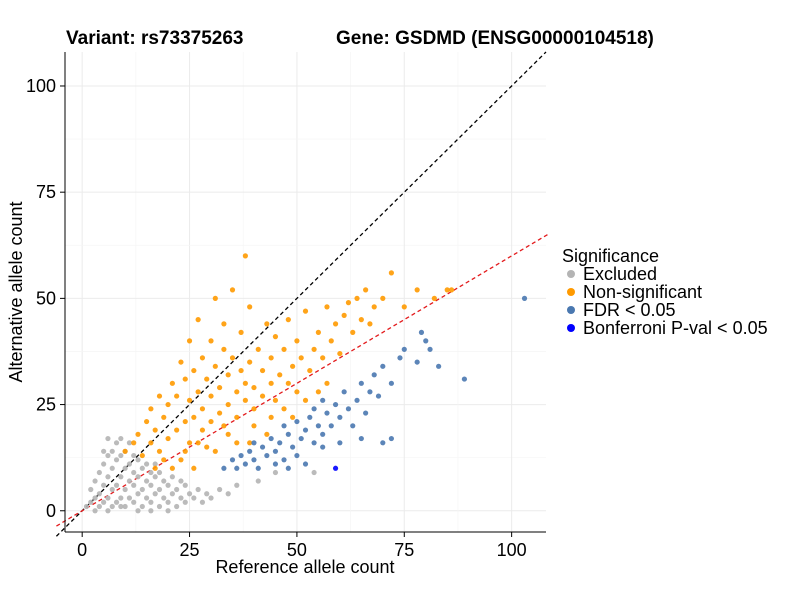 This screenshot has height=600, width=800. Describe the element at coordinates (16, 291) in the screenshot. I see `y-axis-label: Alternative allele count` at that location.